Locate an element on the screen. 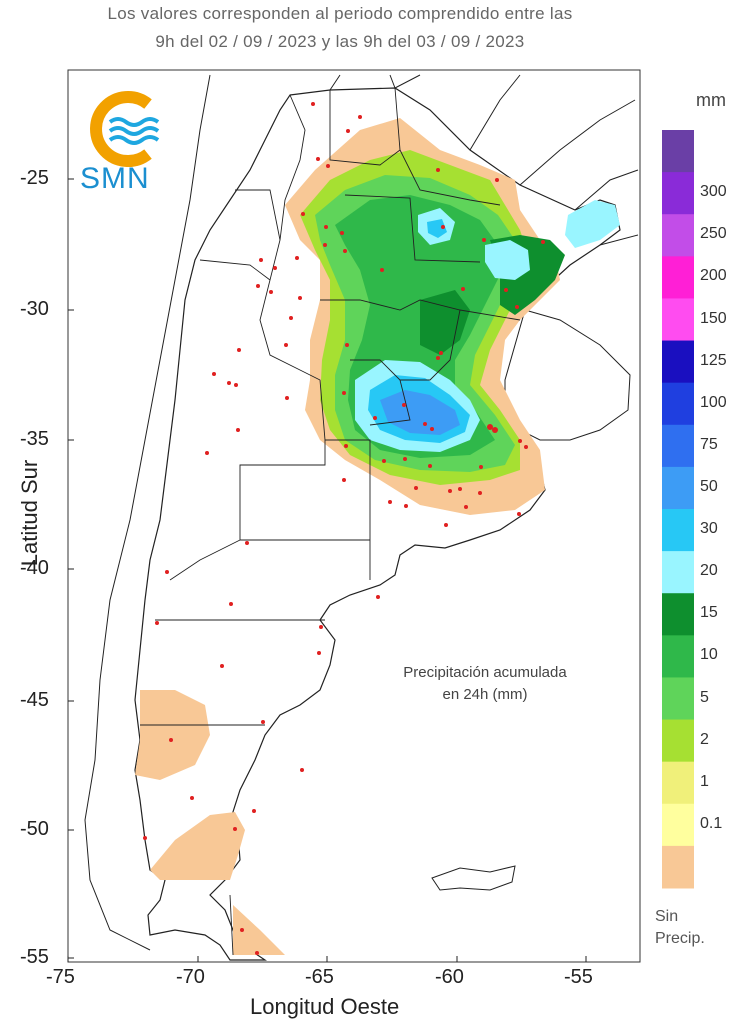 The width and height of the screenshot is (743, 1024). sun-arc-icon is located at coordinates (121, 129).